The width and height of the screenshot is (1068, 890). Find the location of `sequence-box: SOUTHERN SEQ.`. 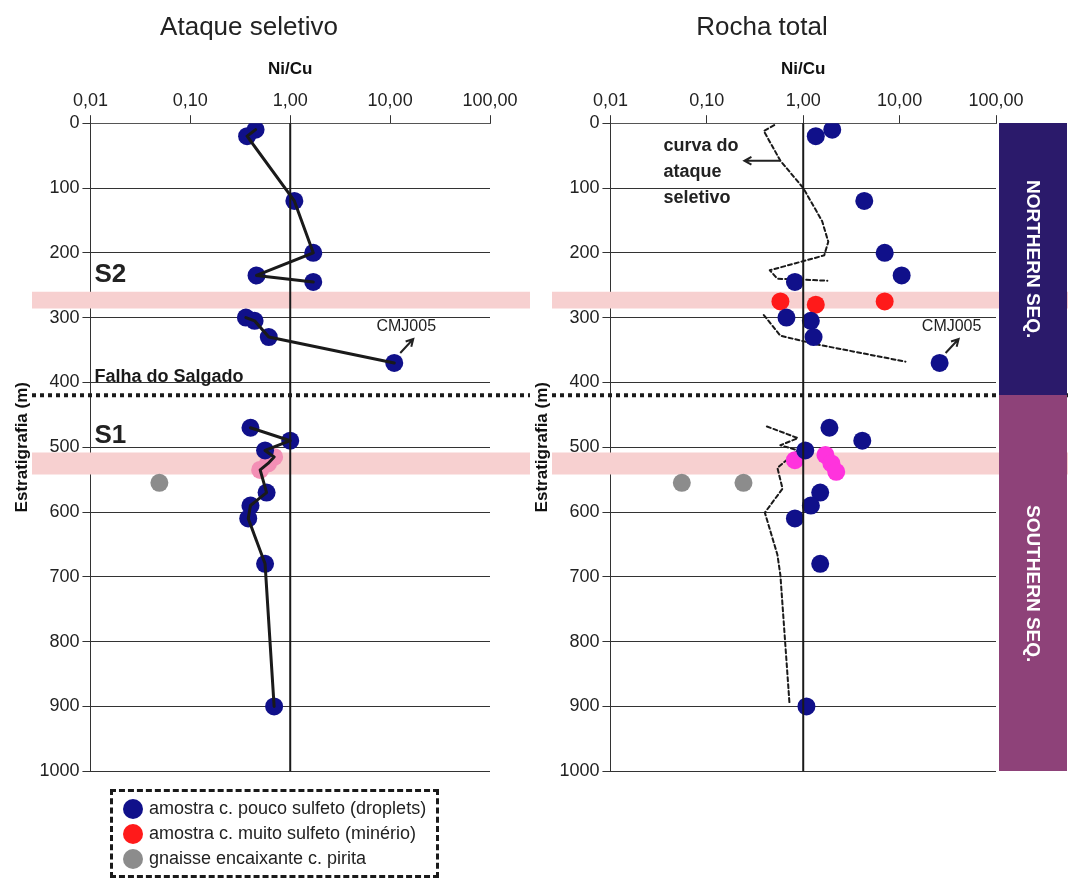

sequence-box: SOUTHERN SEQ. is located at coordinates (1033, 583).